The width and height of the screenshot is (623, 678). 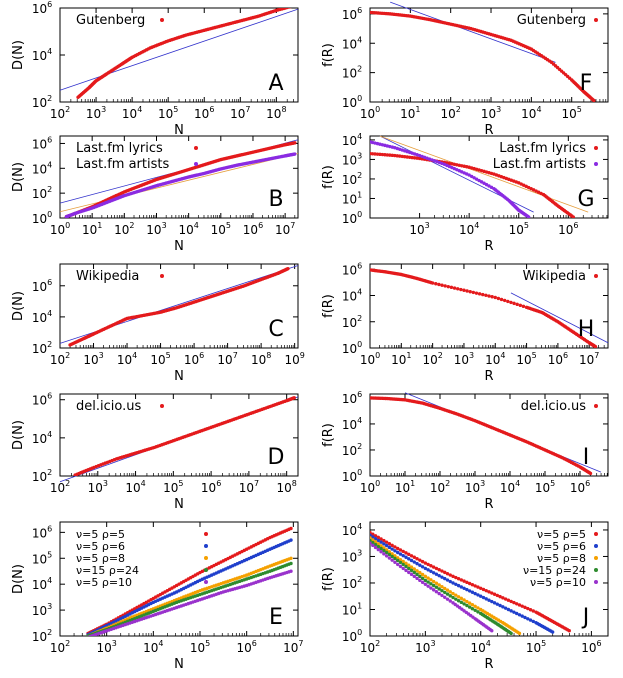 I want to click on plot-frame, so click(x=179, y=306).